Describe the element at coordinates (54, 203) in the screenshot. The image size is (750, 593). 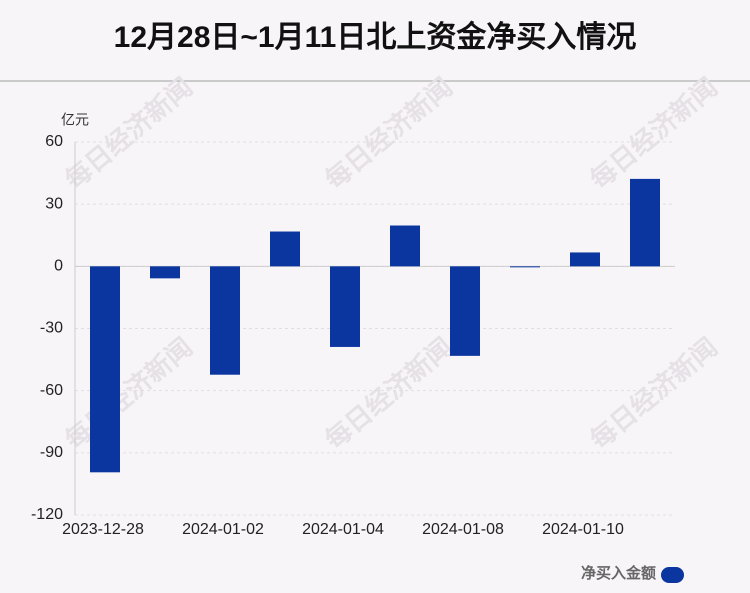
I see `y-tick-label: 30` at that location.